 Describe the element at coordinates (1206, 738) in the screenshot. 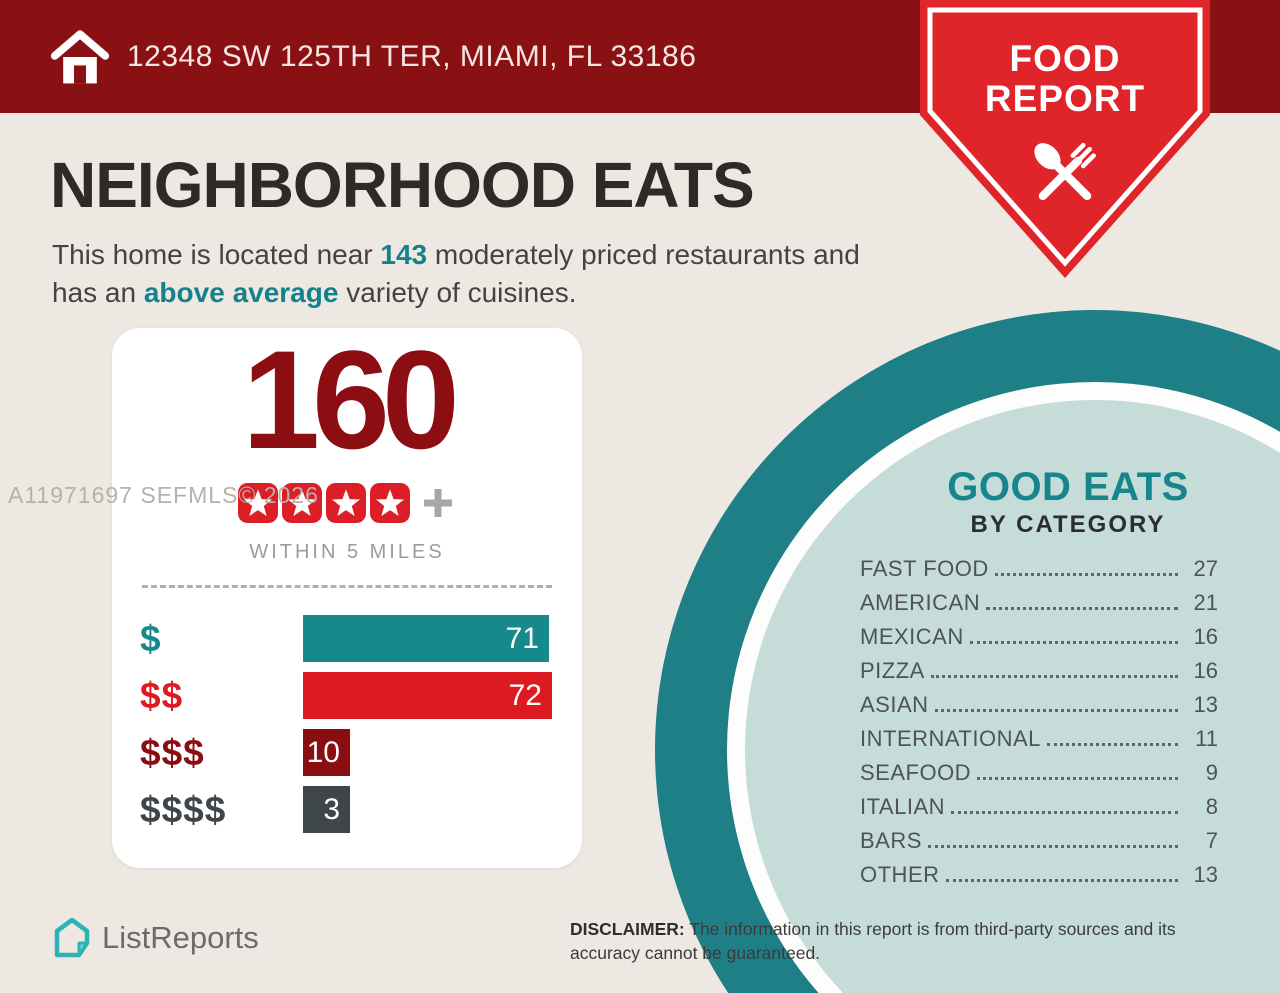

I see `category-value: 11` at that location.